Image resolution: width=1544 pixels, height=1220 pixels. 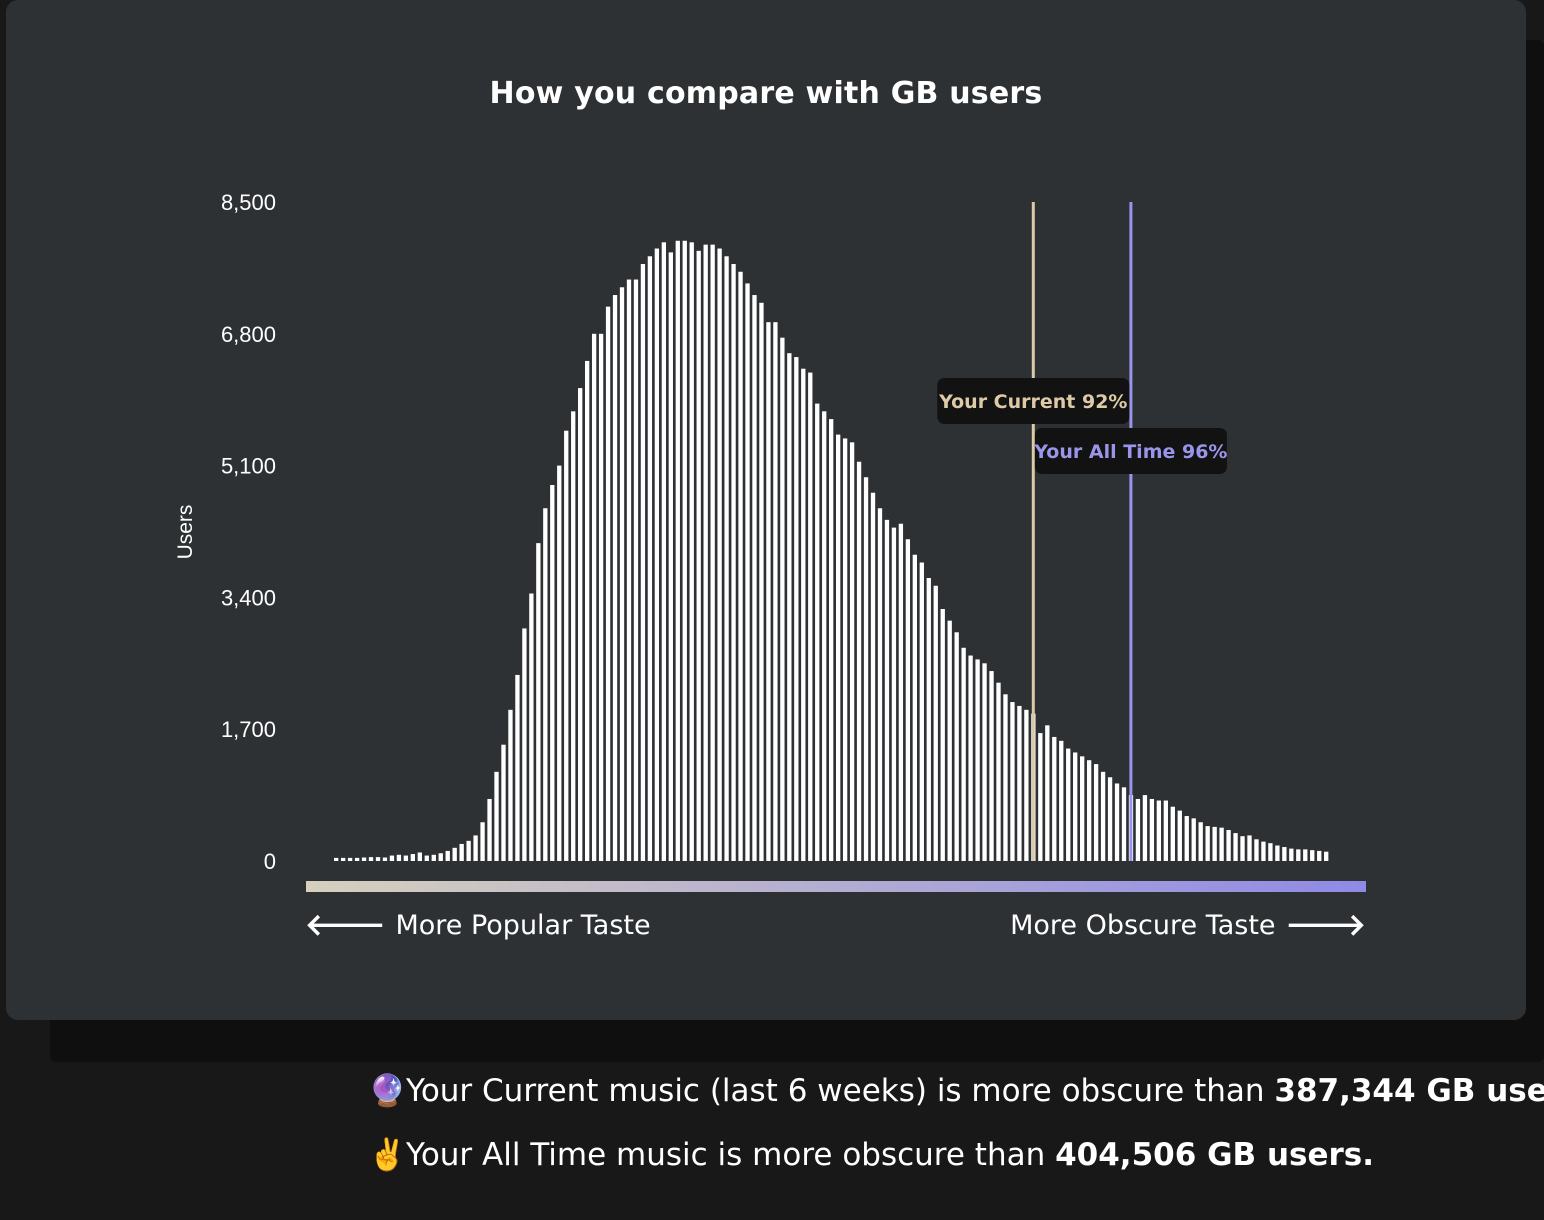 What do you see at coordinates (766, 93) in the screenshot?
I see `chart-title: How you compare with GB users` at bounding box center [766, 93].